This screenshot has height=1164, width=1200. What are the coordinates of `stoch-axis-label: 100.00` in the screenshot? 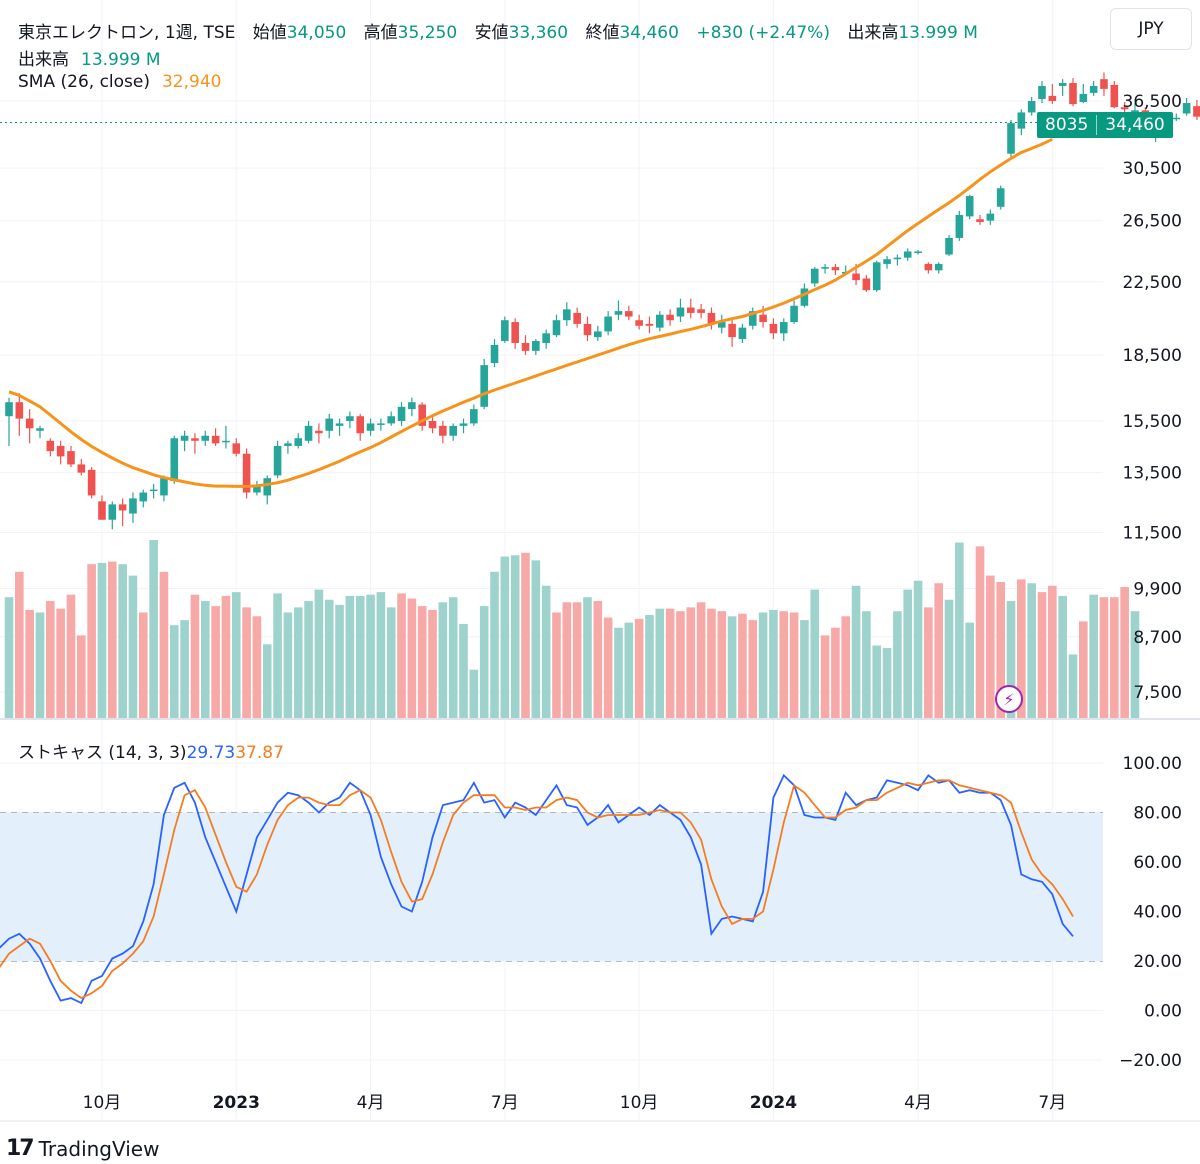 It's located at (1152, 764).